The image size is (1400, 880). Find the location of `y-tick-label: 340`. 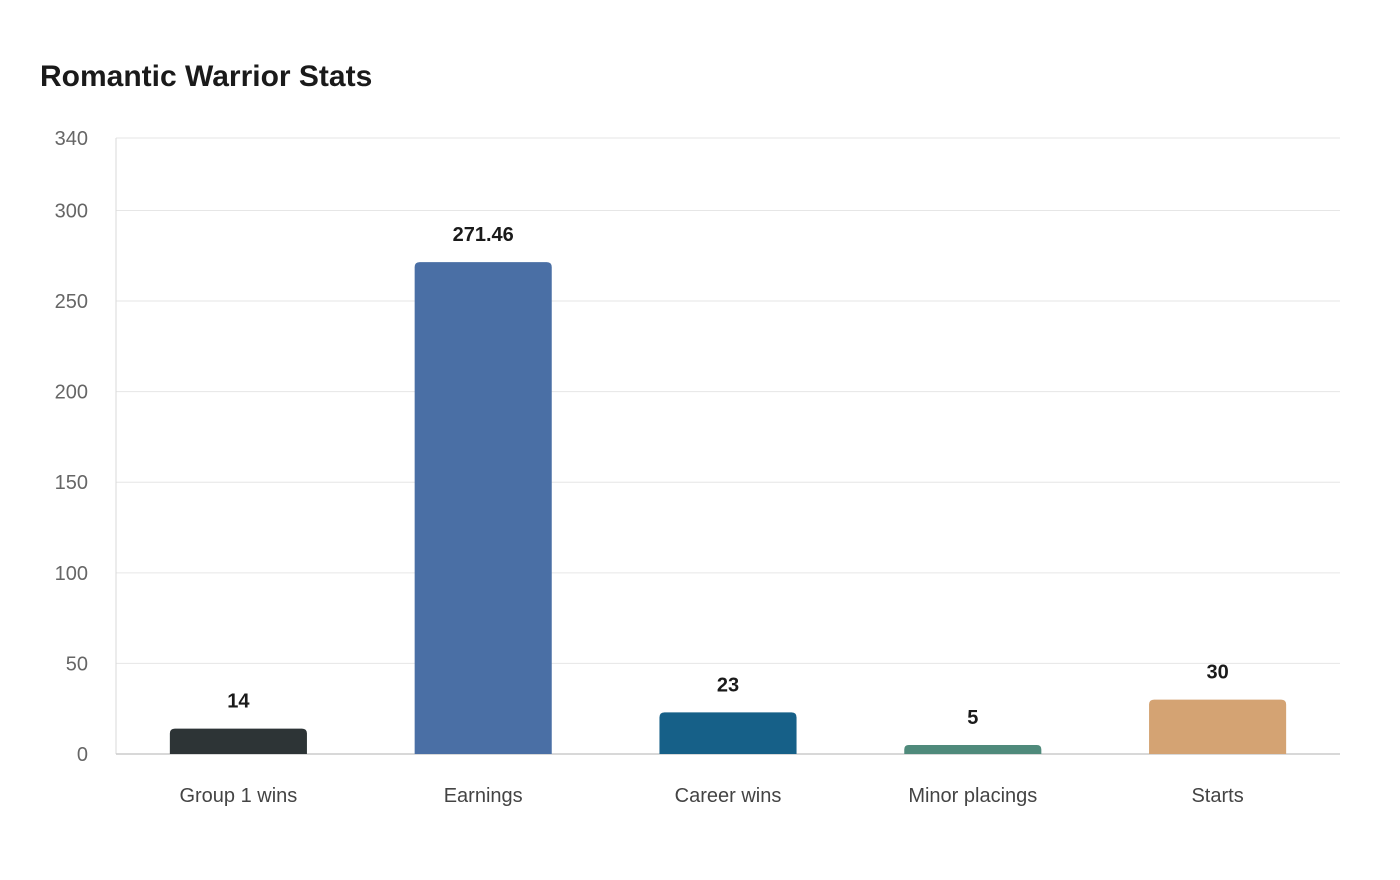

y-tick-label: 340 is located at coordinates (71, 139).